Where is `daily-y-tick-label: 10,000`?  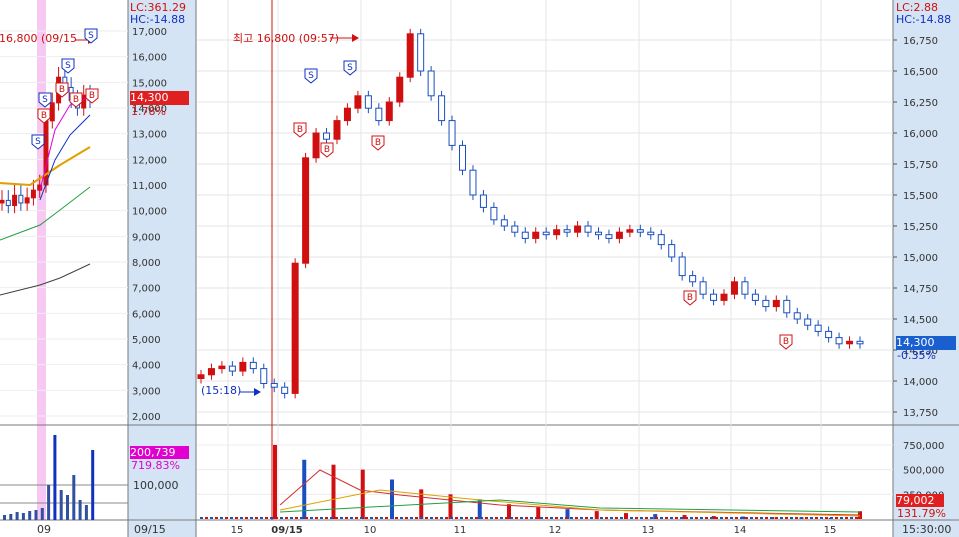
daily-y-tick-label: 10,000 is located at coordinates (149, 212).